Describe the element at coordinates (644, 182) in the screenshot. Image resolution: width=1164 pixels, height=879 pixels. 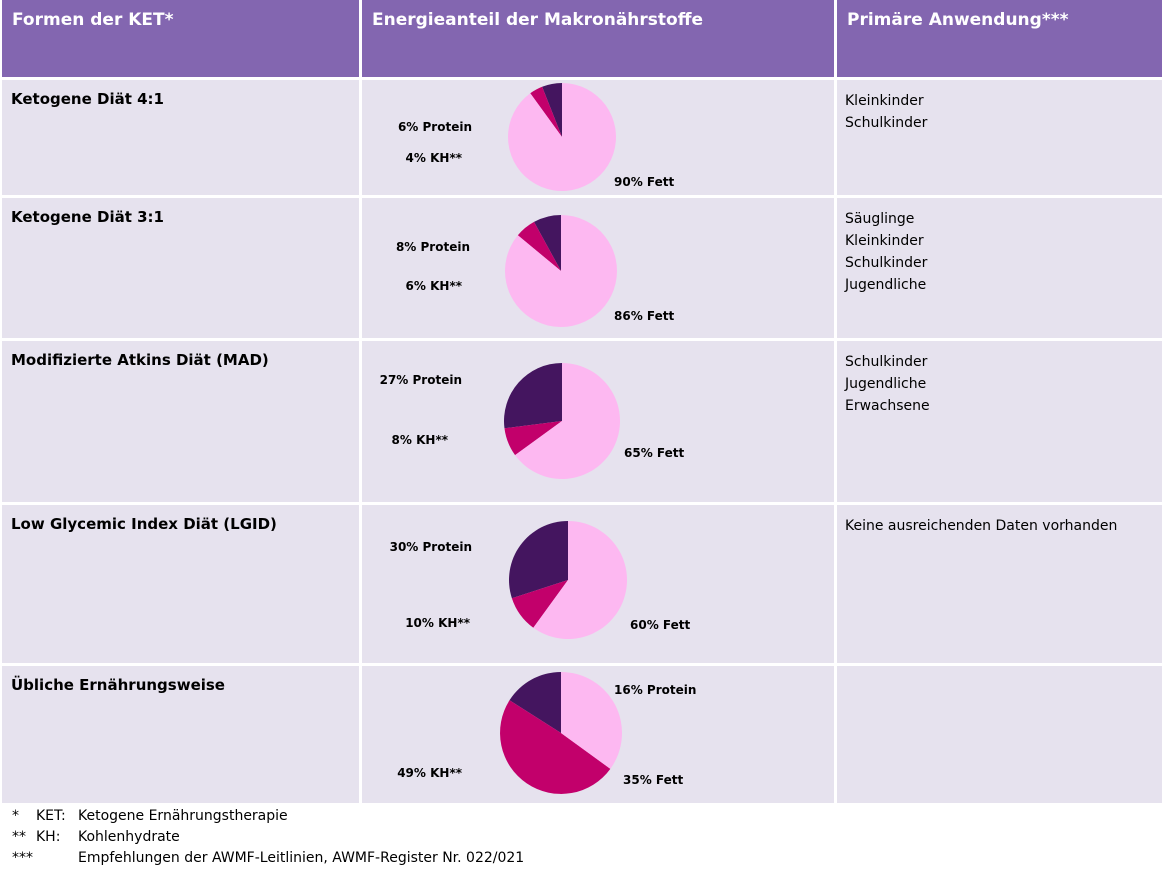
I see `pie-label-fett: 90% Fett` at that location.